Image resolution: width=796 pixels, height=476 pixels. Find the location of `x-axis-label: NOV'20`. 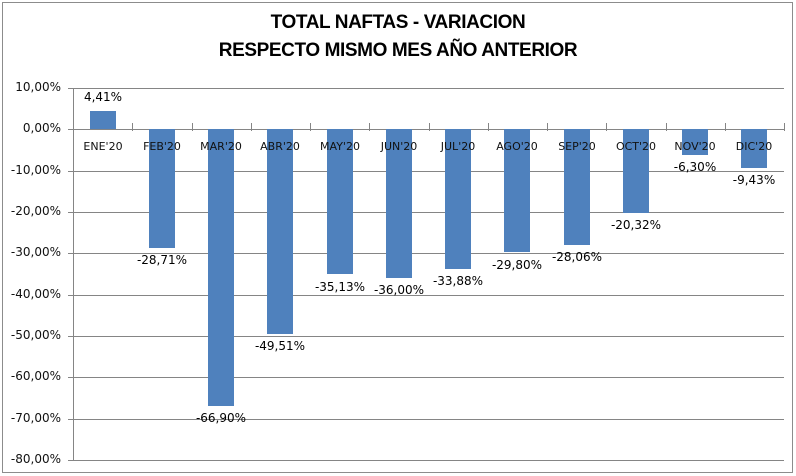

x-axis-label: NOV'20 is located at coordinates (695, 146).